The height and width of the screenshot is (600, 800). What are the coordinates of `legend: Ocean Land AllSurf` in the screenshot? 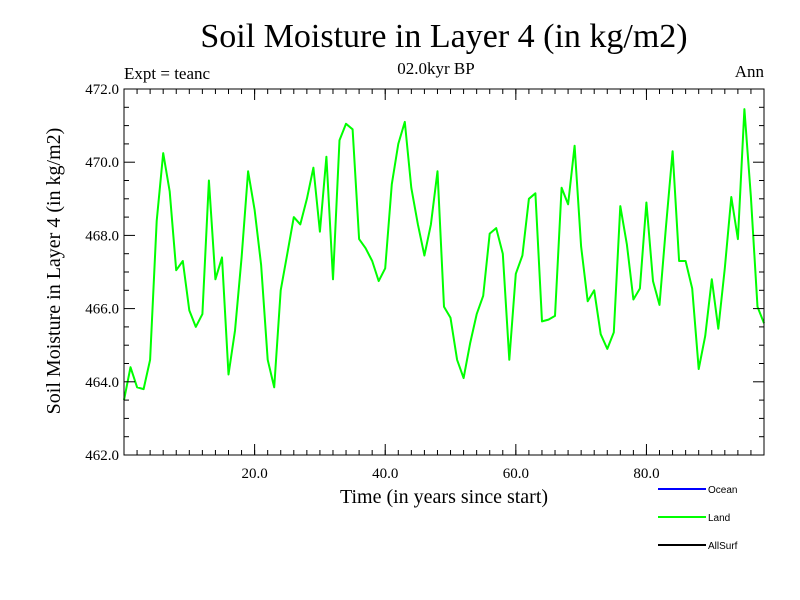 It's located at (698, 518).